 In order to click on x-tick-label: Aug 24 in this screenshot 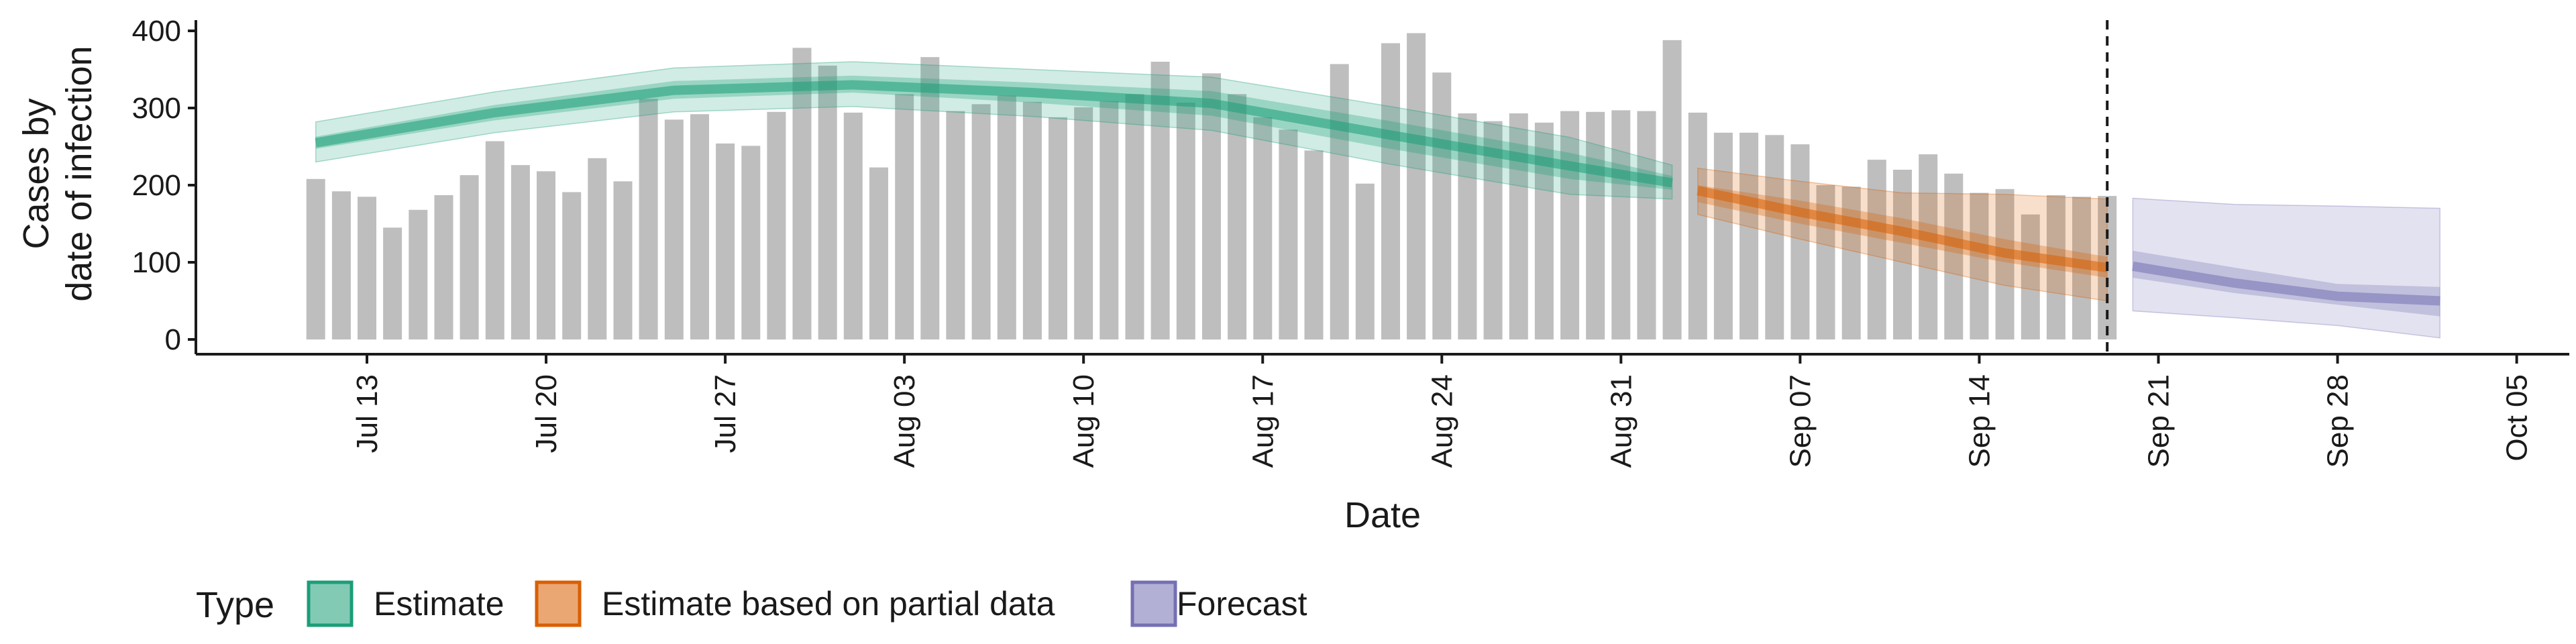, I will do `click(1442, 421)`.